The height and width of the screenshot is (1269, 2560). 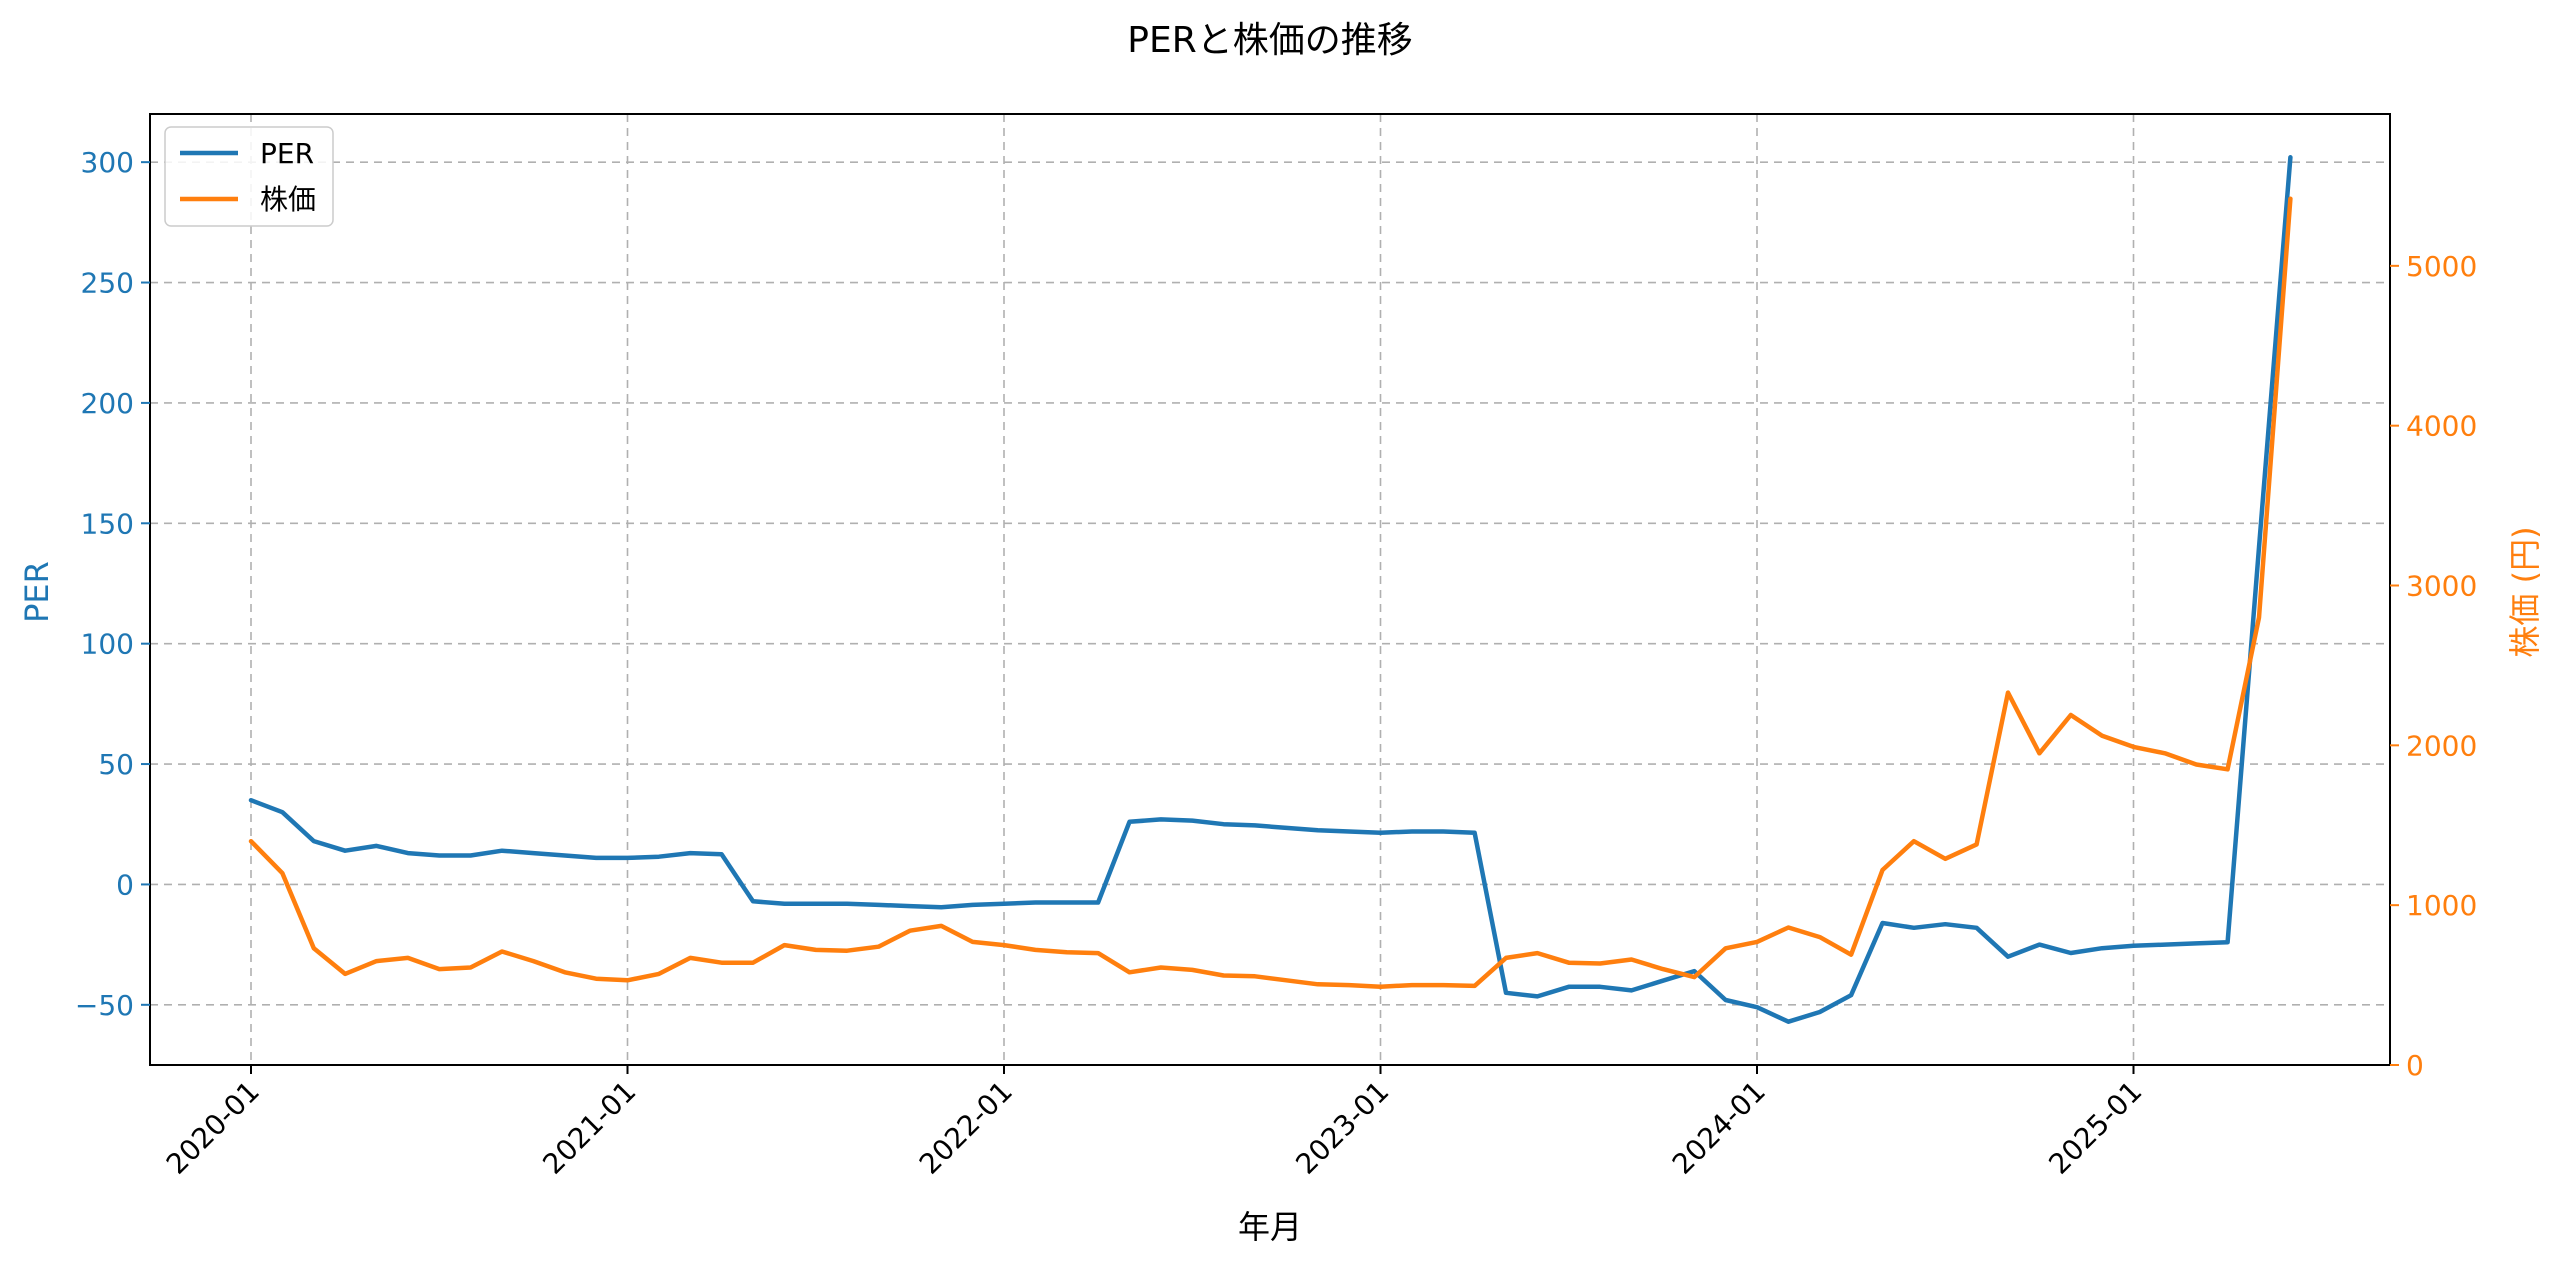 What do you see at coordinates (107, 283) in the screenshot?
I see `y-tick-label-left: 250` at bounding box center [107, 283].